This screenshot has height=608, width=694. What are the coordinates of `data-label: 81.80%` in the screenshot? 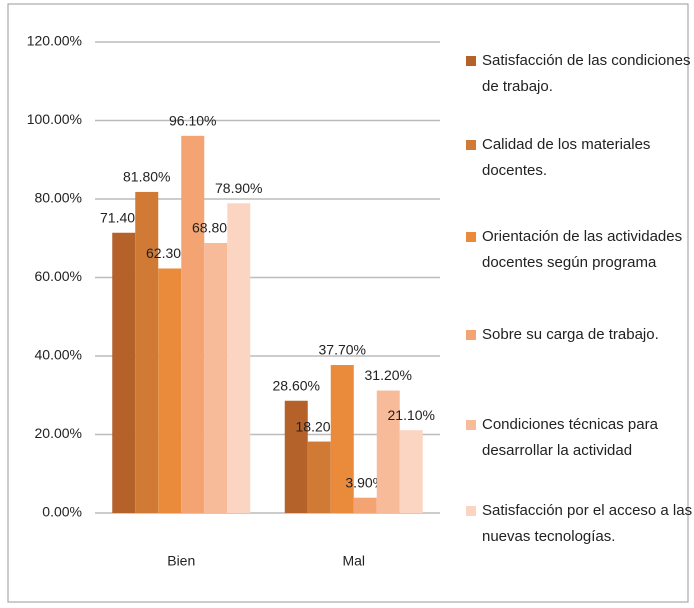 It's located at (146, 177).